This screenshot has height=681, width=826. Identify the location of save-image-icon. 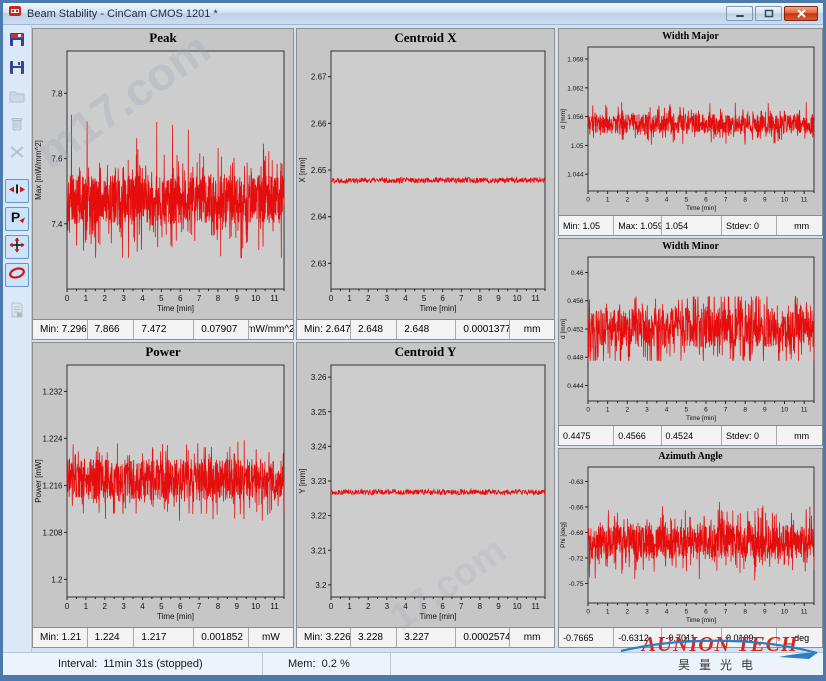
(17, 42).